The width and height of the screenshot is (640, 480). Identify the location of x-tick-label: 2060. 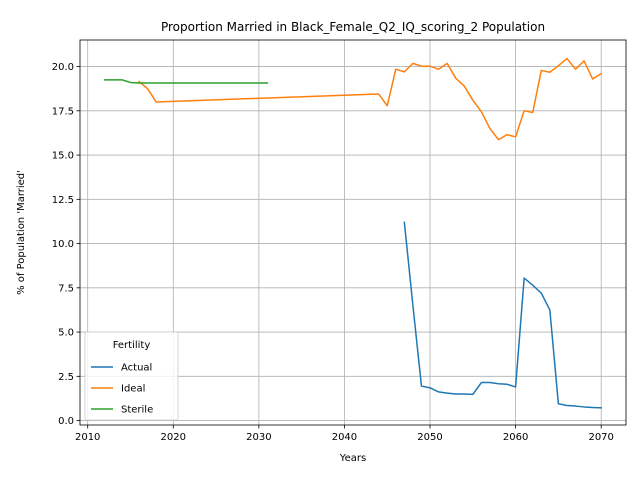
(515, 437).